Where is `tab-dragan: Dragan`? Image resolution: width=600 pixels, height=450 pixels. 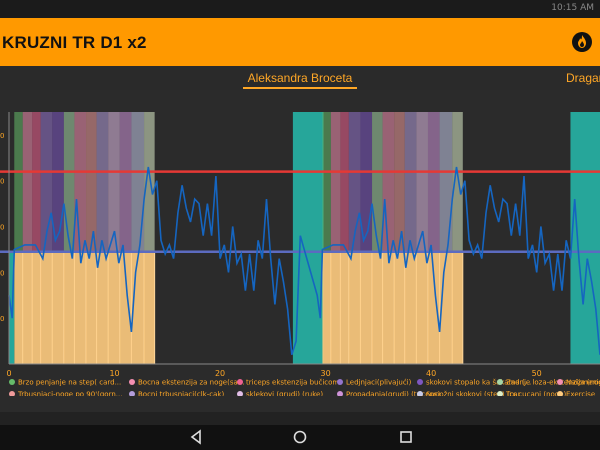
tab-dragan: Dragan is located at coordinates (583, 78).